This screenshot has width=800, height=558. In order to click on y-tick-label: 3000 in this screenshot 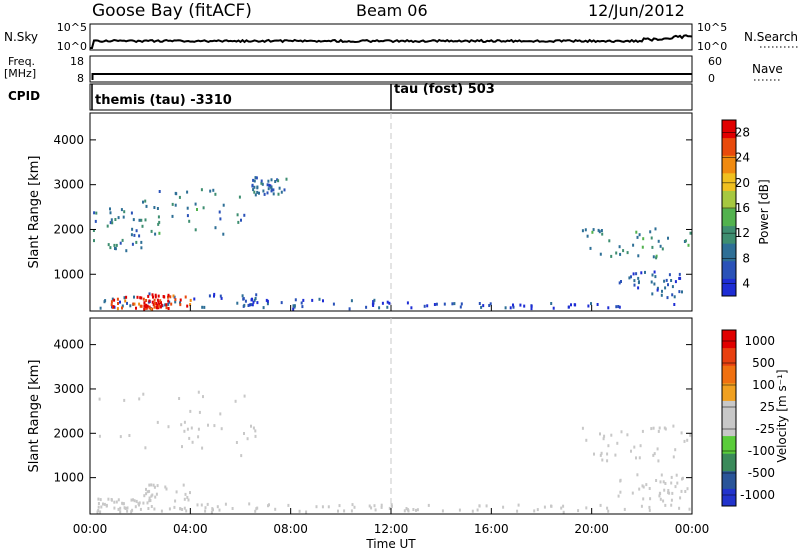, I will do `click(68, 389)`.